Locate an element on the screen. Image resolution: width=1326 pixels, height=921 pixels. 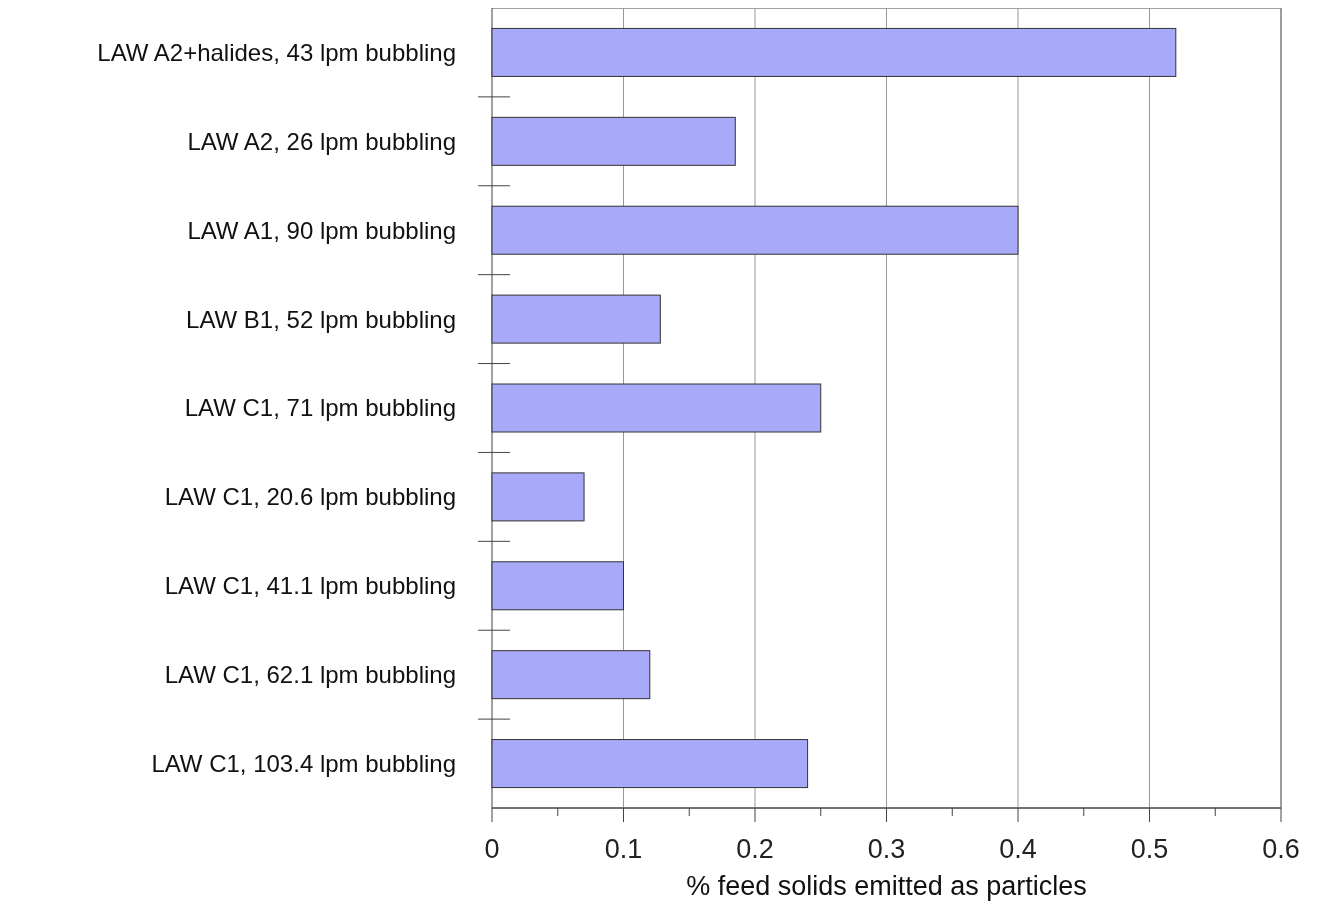
x-tick-label: 0.2 is located at coordinates (755, 849).